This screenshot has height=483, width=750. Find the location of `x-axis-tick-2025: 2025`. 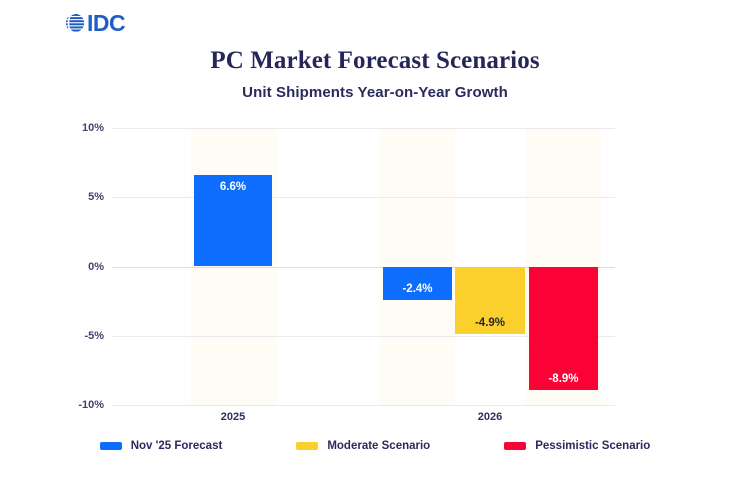

x-axis-tick-2025: 2025 is located at coordinates (233, 417).